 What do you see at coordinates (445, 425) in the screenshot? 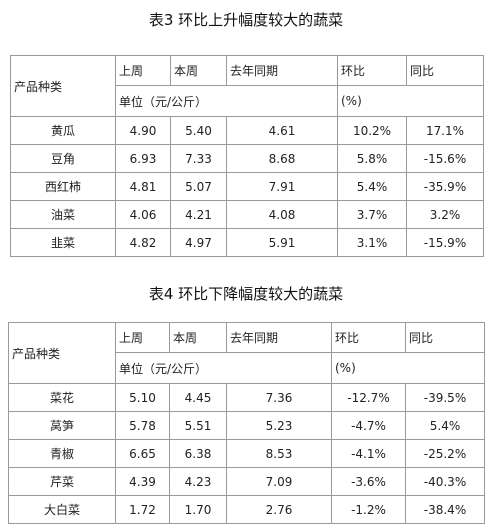
I see `cell-yoy: 5.4%` at bounding box center [445, 425].